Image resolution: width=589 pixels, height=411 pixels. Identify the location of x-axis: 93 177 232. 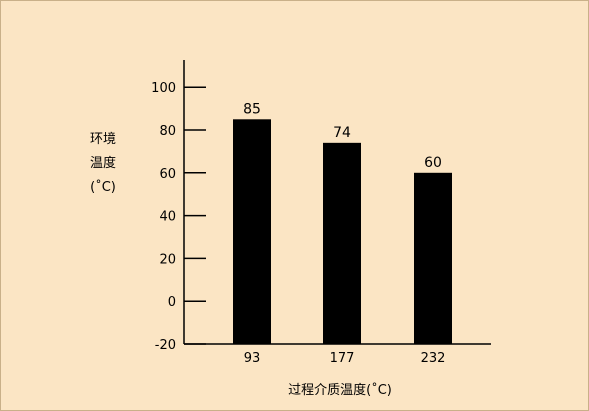
(337, 354).